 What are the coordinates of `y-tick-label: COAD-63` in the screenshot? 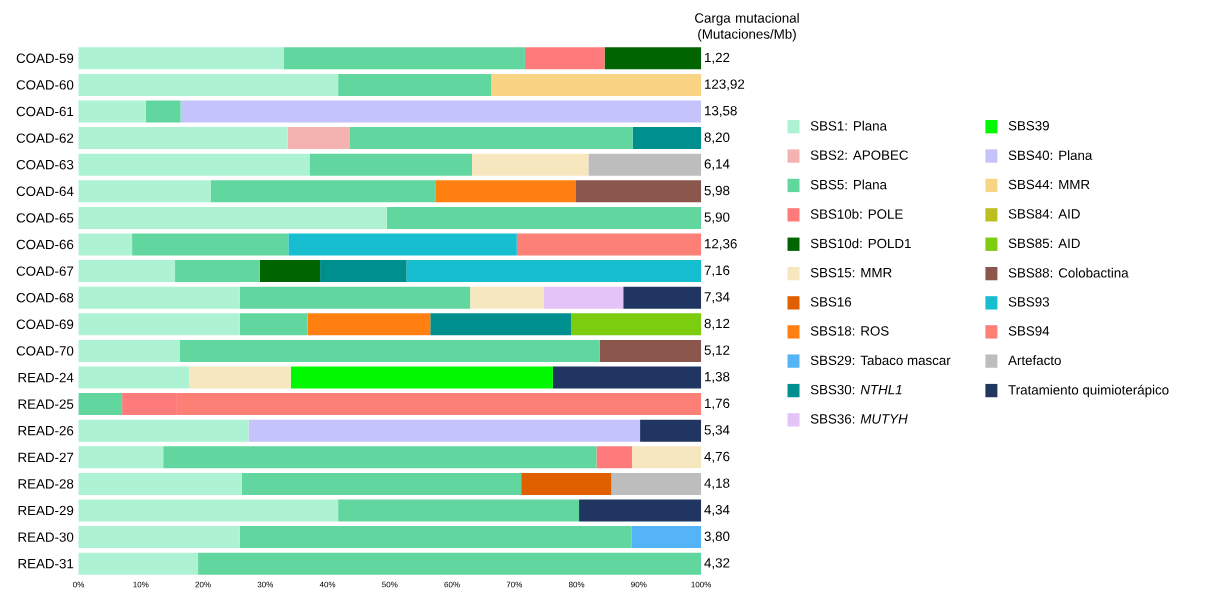 It's located at (45, 164).